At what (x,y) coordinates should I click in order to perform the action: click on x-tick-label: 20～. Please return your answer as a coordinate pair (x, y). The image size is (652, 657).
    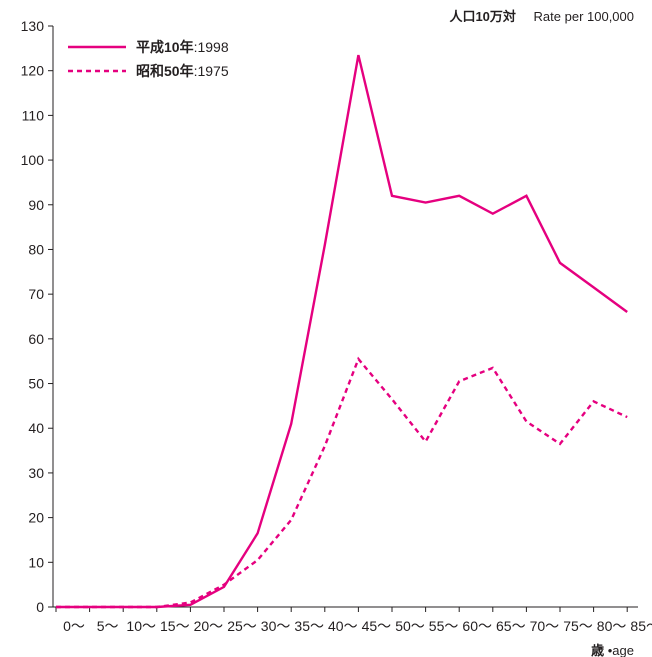
    Looking at the image, I should click on (209, 626).